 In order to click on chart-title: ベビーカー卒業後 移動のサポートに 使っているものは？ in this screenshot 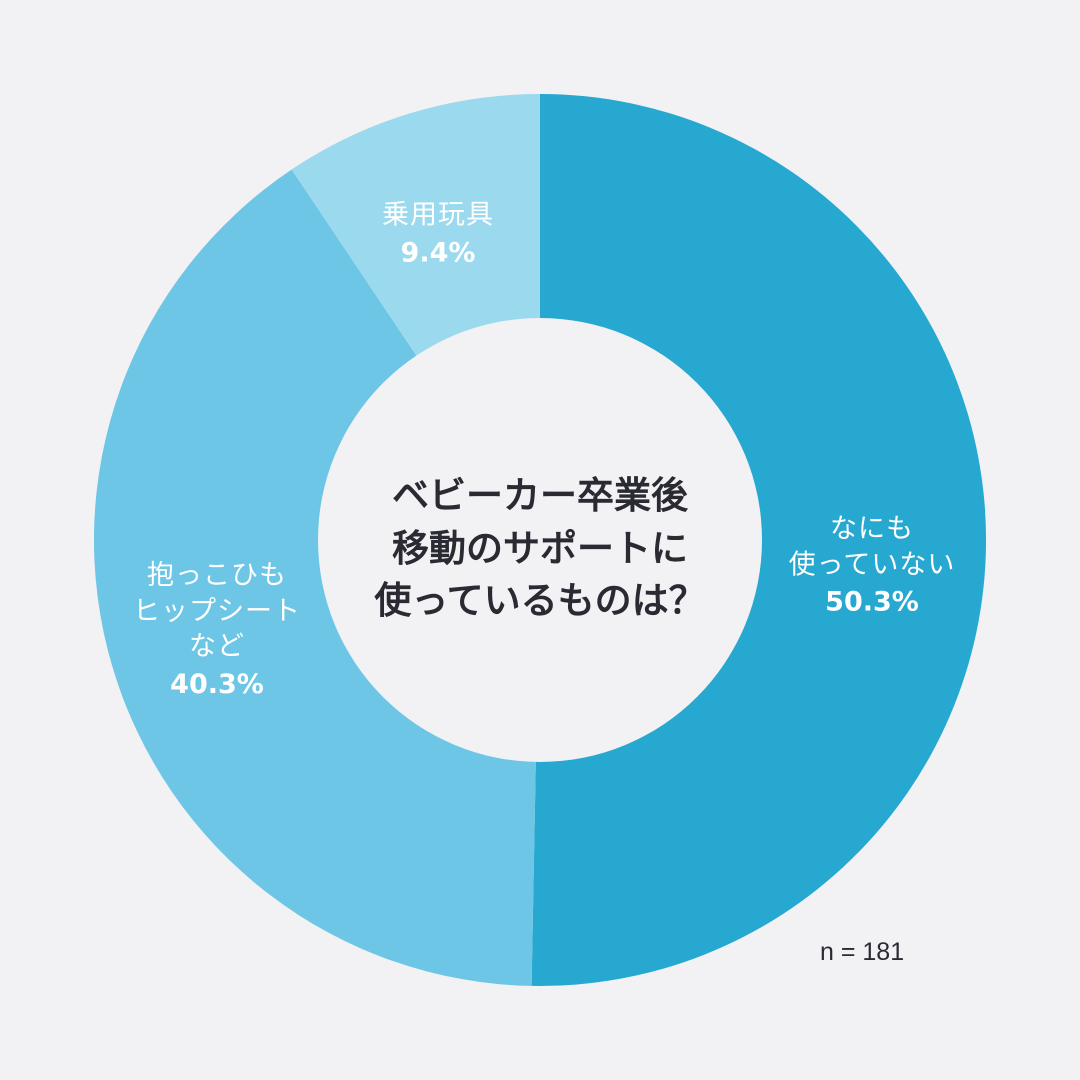, I will do `click(540, 548)`.